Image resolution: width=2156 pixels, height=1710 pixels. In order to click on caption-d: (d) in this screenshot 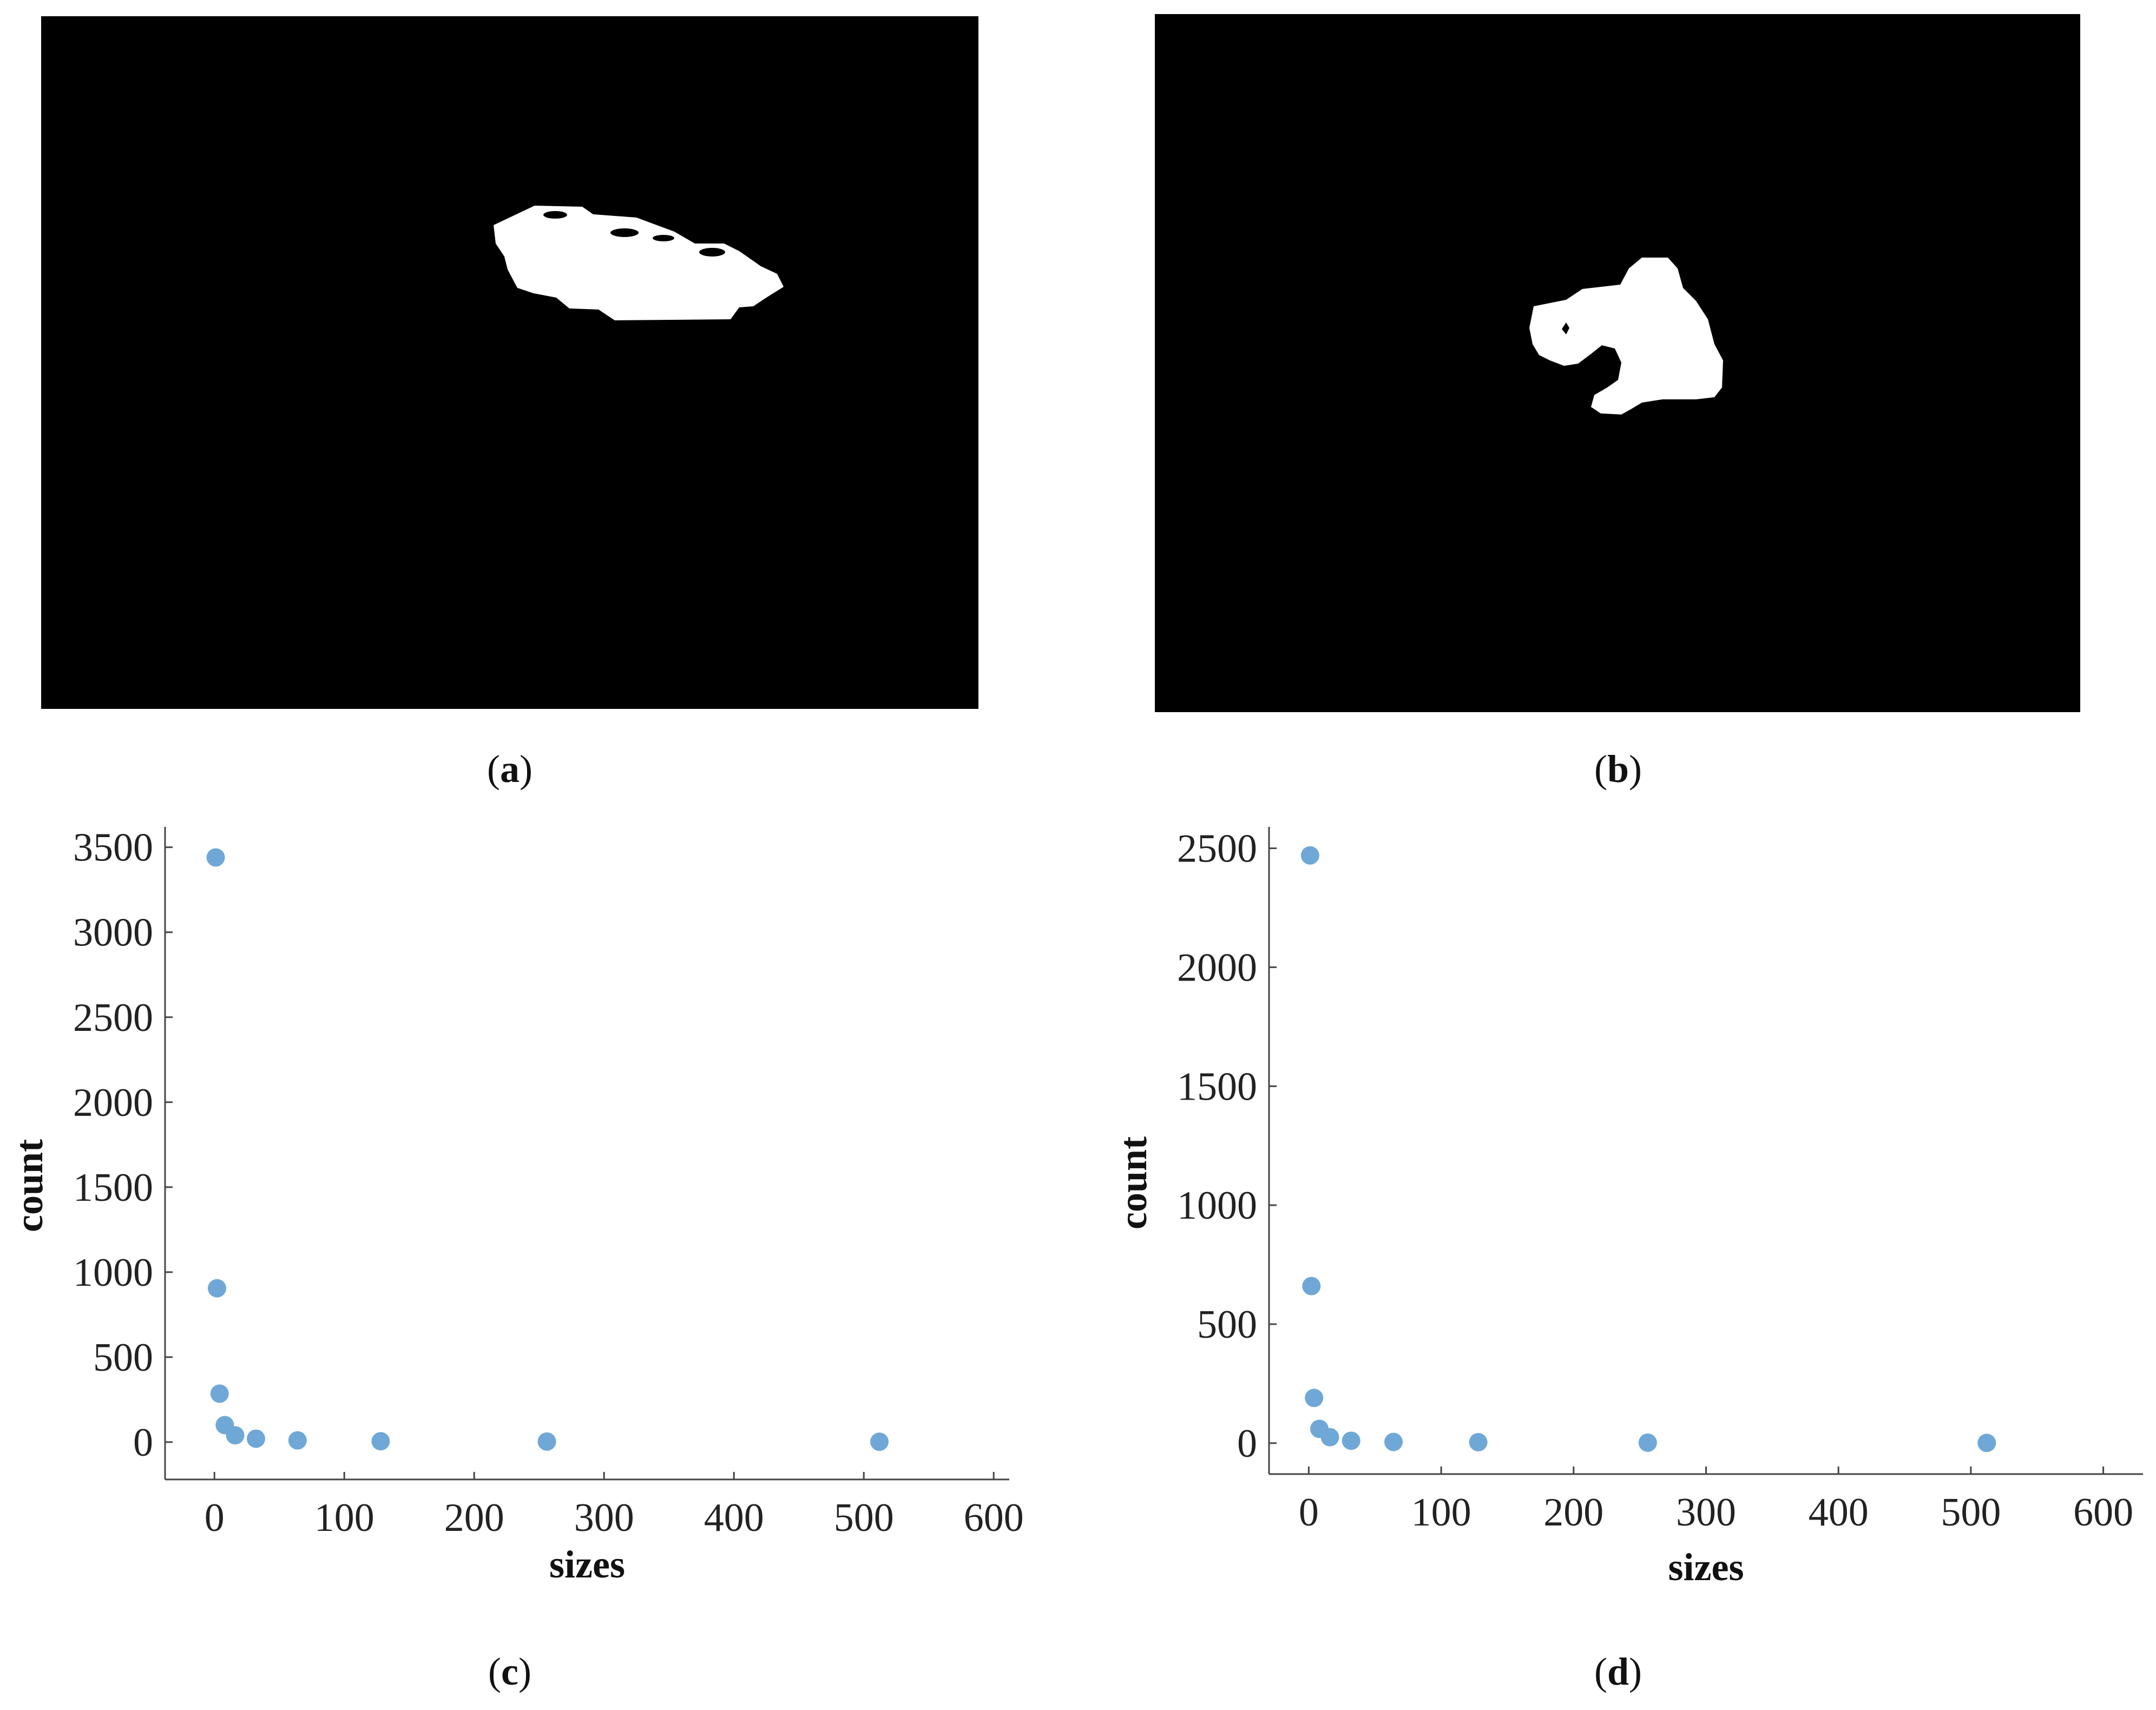, I will do `click(1618, 1671)`.